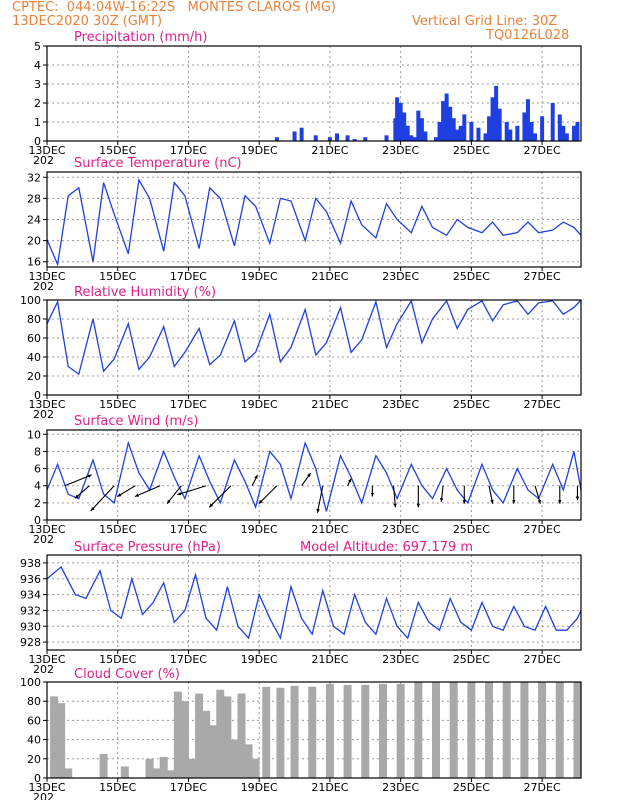 Image resolution: width=618 pixels, height=800 pixels. Describe the element at coordinates (136, 421) in the screenshot. I see `panel-title: Surface Wind (m/s)` at that location.